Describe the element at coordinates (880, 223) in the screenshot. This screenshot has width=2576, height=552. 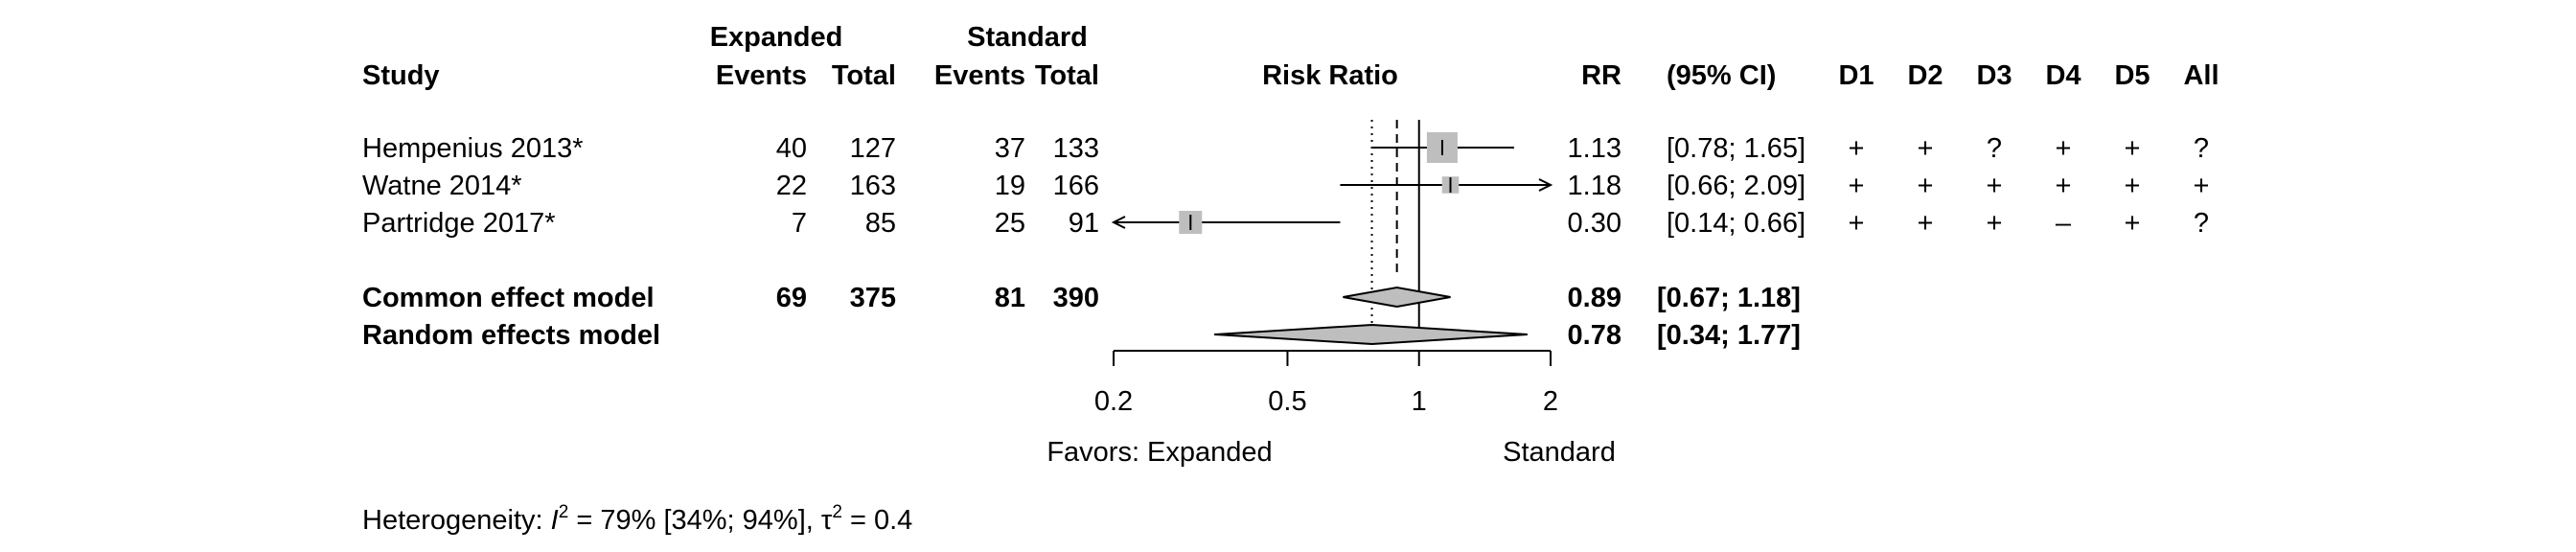
I see `total-expanded: 85` at that location.